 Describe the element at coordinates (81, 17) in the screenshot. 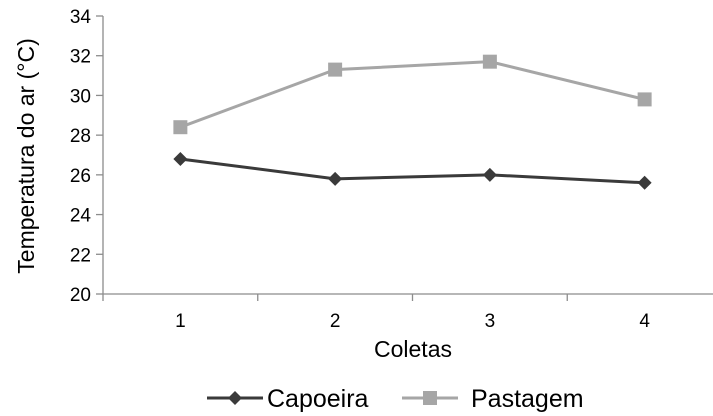

I see `y-tick-label: 34` at that location.